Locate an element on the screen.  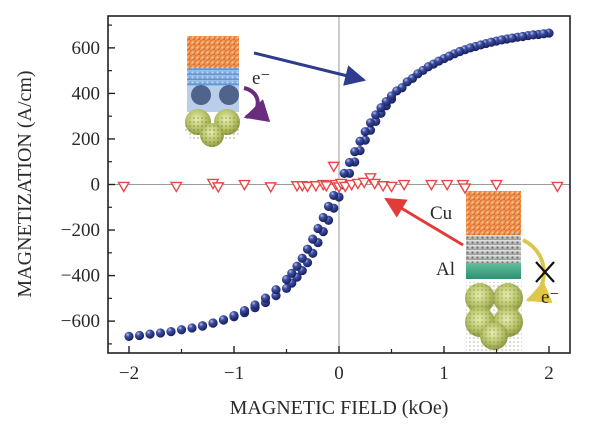
y-tick-label: −200 is located at coordinates (80, 230).